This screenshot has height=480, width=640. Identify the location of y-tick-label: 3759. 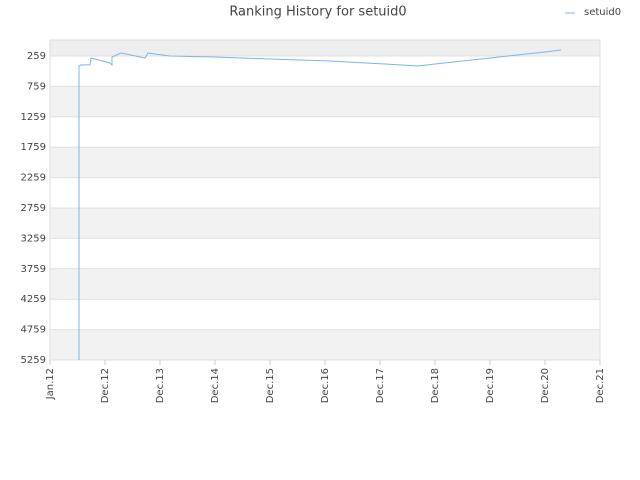
(33, 269).